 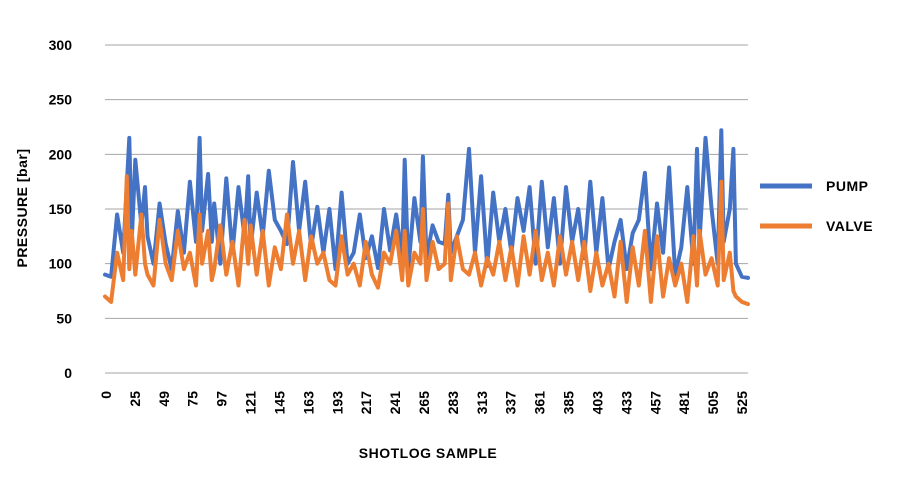 What do you see at coordinates (135, 399) in the screenshot?
I see `x-tick-label: 25` at bounding box center [135, 399].